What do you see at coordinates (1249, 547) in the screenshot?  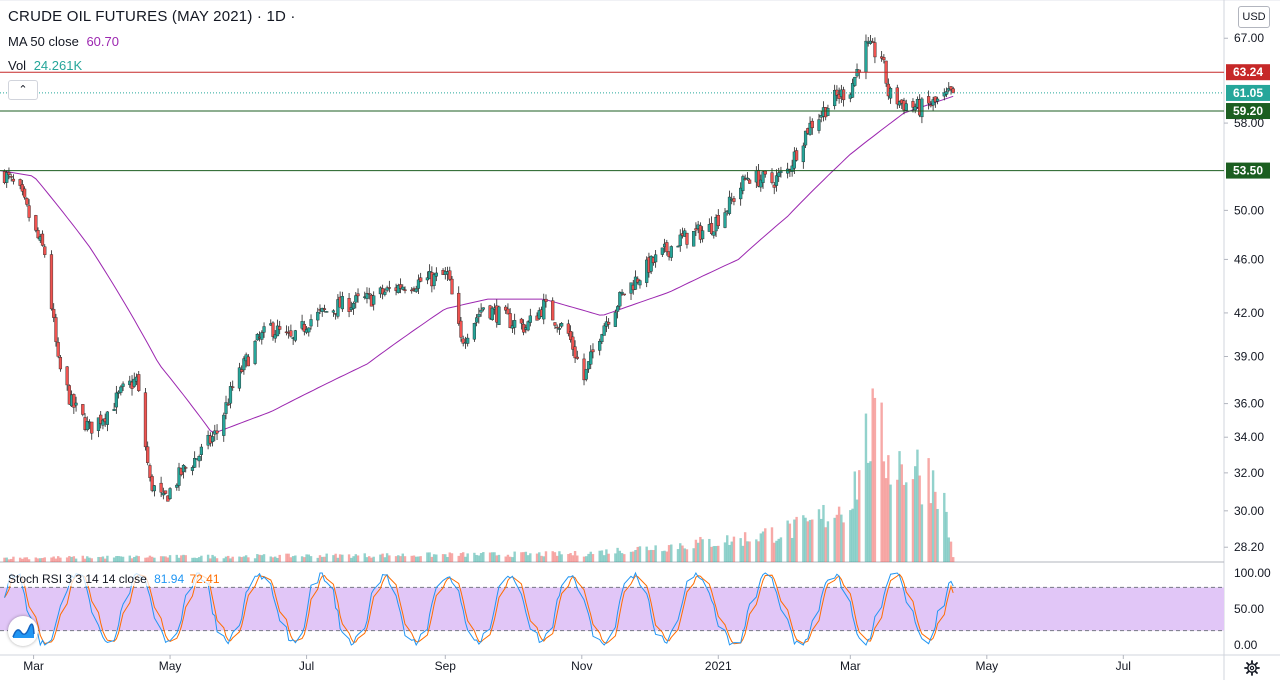 I see `price-tick-label: 28.20` at bounding box center [1249, 547].